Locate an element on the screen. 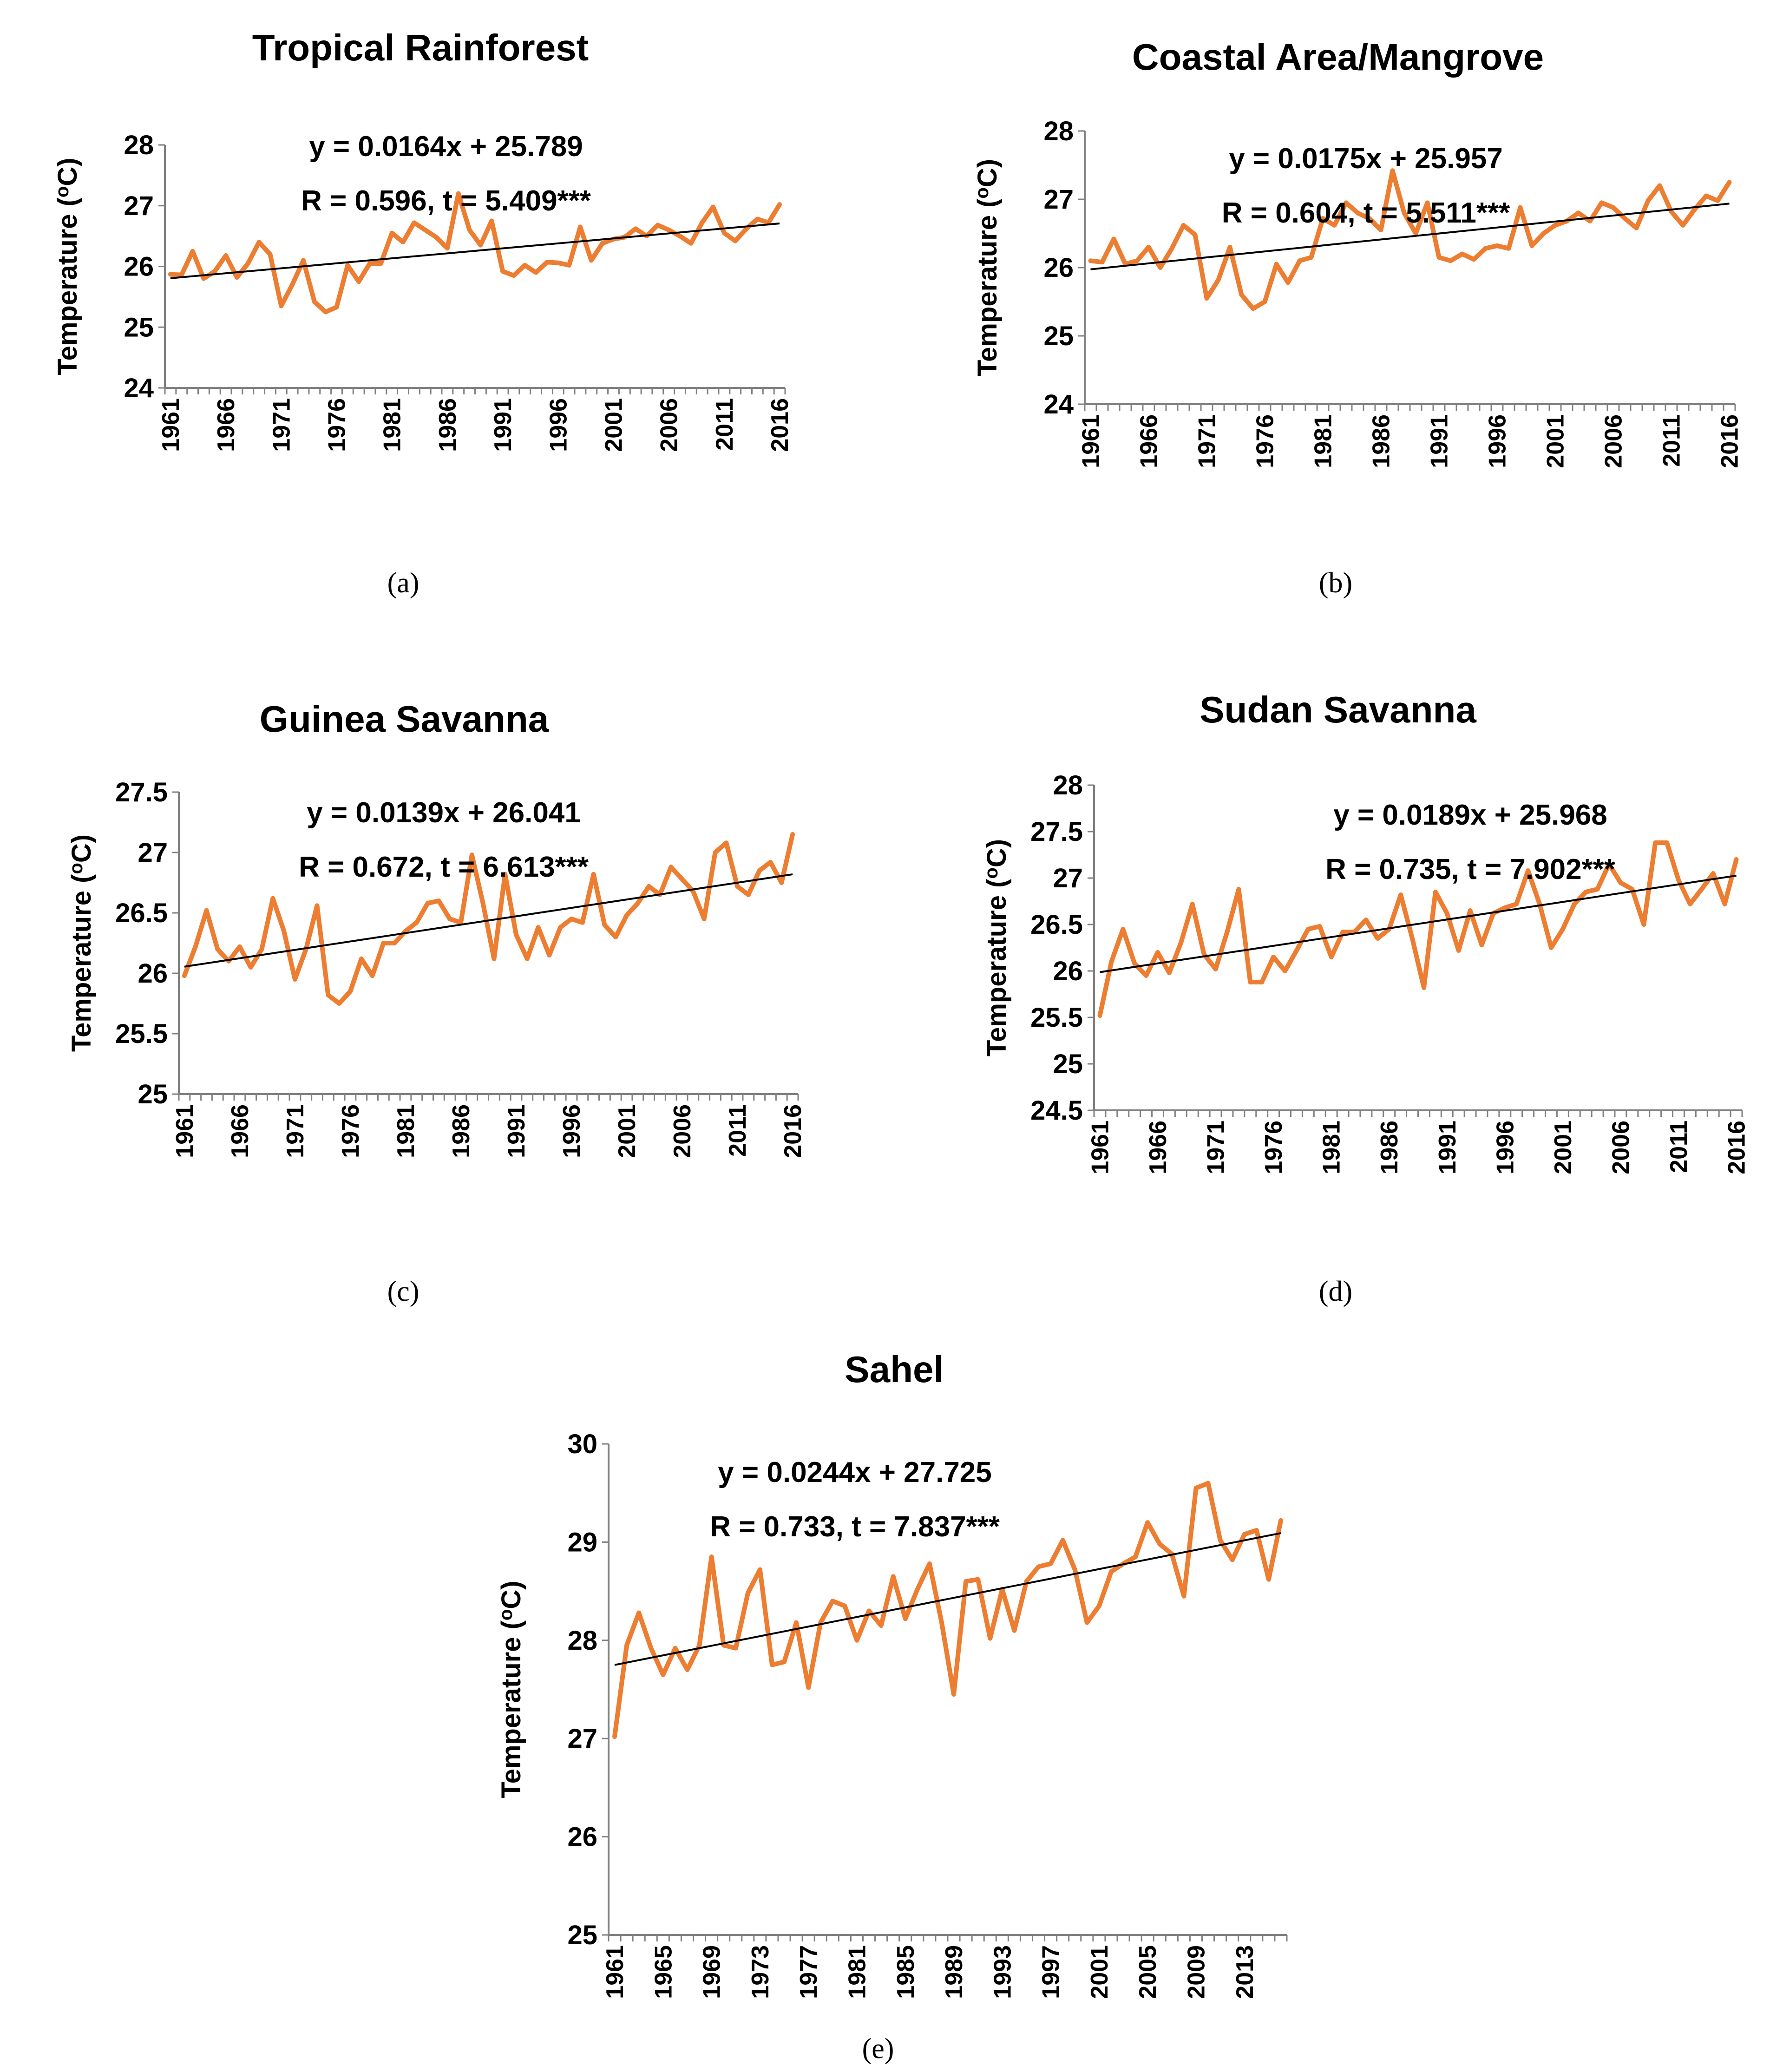 Image resolution: width=1783 pixels, height=2072 pixels. chart-d-xtick-label-5: 1986 is located at coordinates (1389, 1147).